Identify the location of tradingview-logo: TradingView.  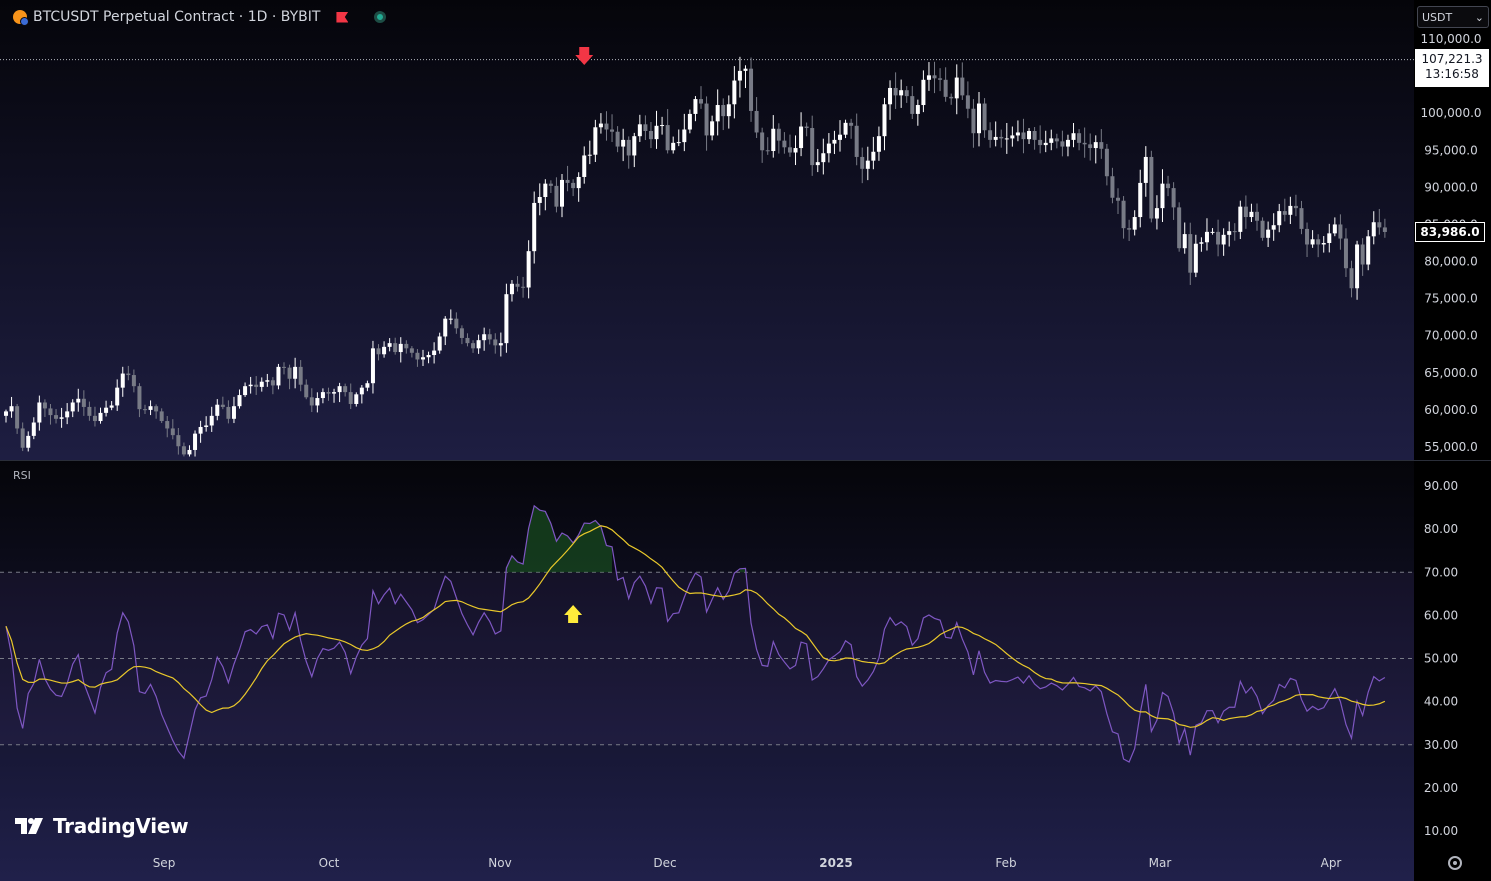
(102, 826).